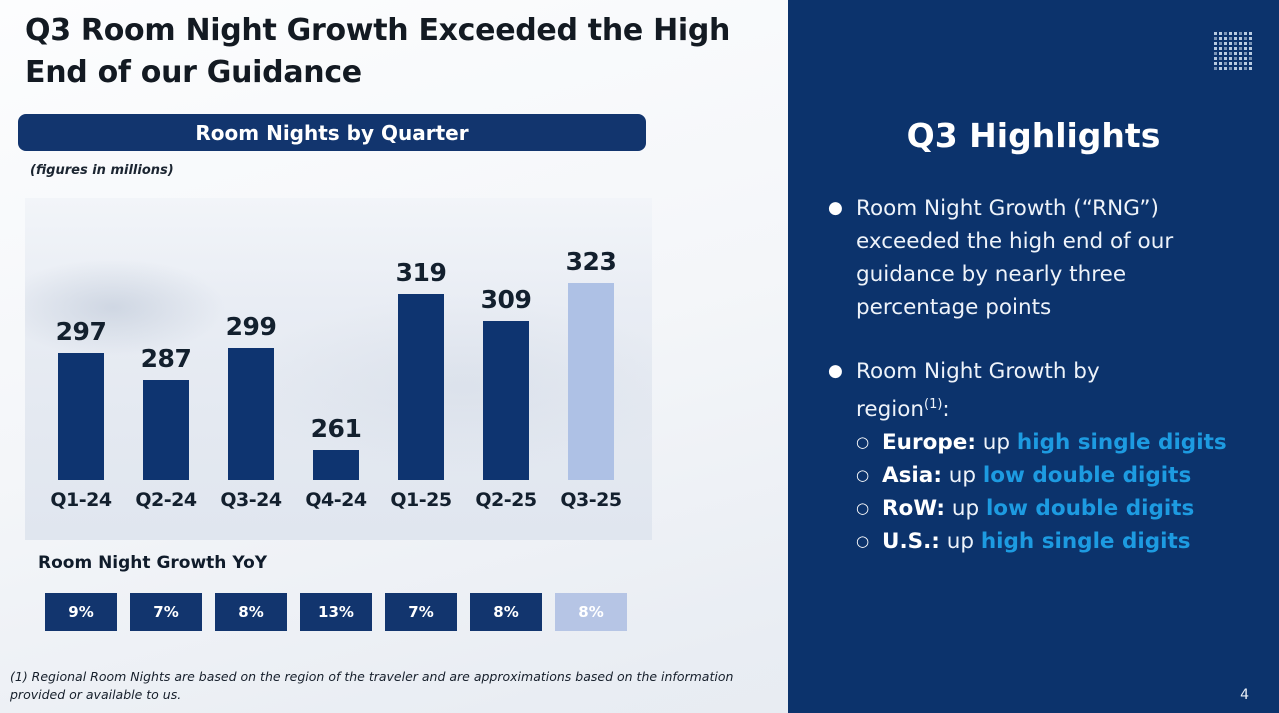 The height and width of the screenshot is (713, 1279). Describe the element at coordinates (1032, 407) in the screenshot. I see `bullet2-line2: region(1):` at that location.